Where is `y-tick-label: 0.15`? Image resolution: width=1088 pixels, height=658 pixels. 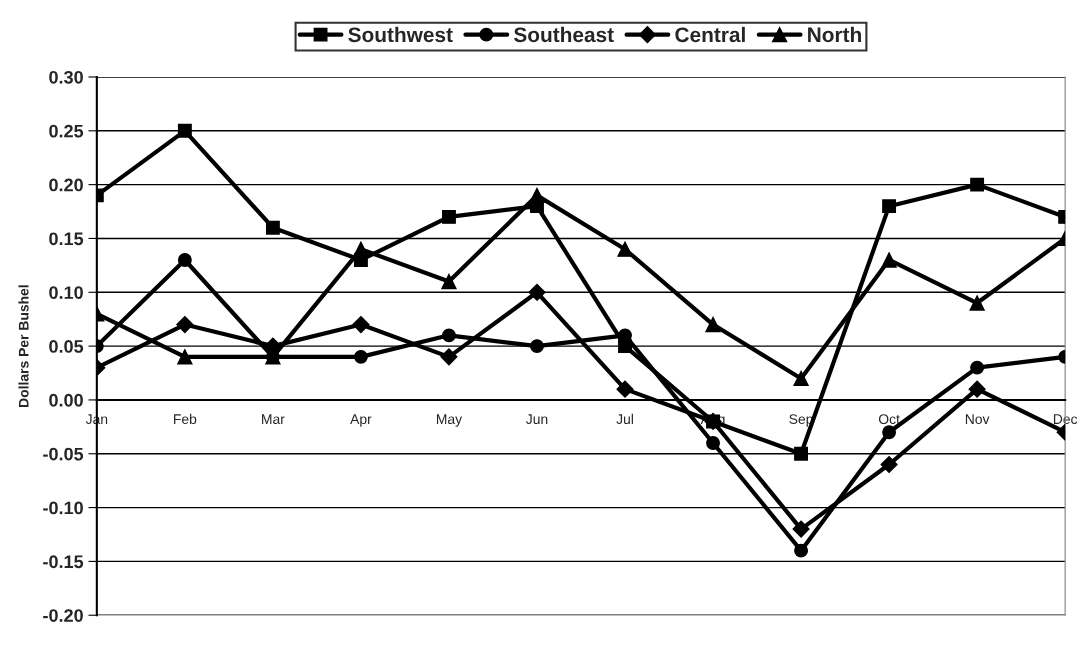 y-tick-label: 0.15 is located at coordinates (66, 239).